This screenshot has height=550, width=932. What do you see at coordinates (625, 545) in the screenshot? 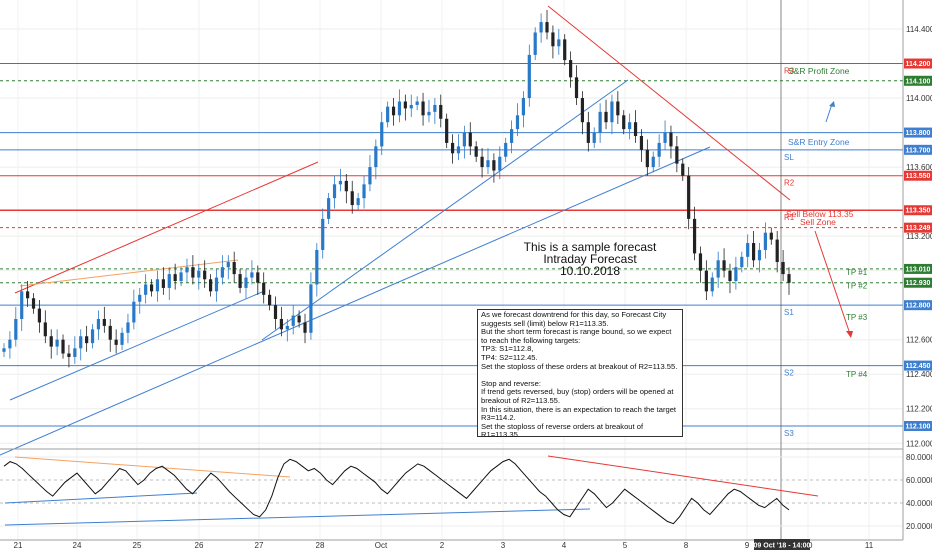
I see `x-tick-label: 5` at bounding box center [625, 545].